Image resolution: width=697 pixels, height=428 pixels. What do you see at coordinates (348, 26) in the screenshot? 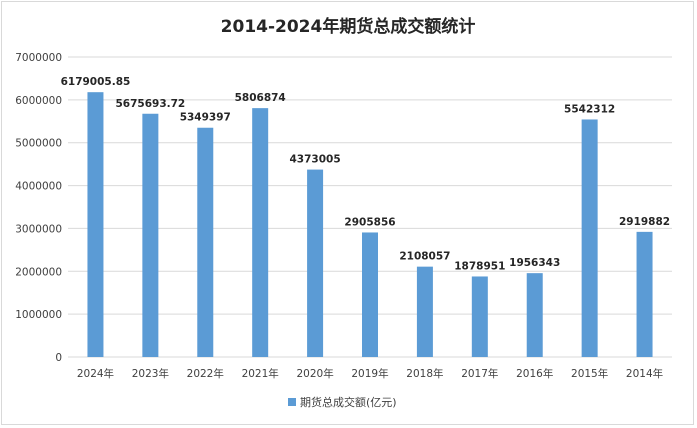
I see `chart-title: 2014-2024年期货总成交额统计` at bounding box center [348, 26].